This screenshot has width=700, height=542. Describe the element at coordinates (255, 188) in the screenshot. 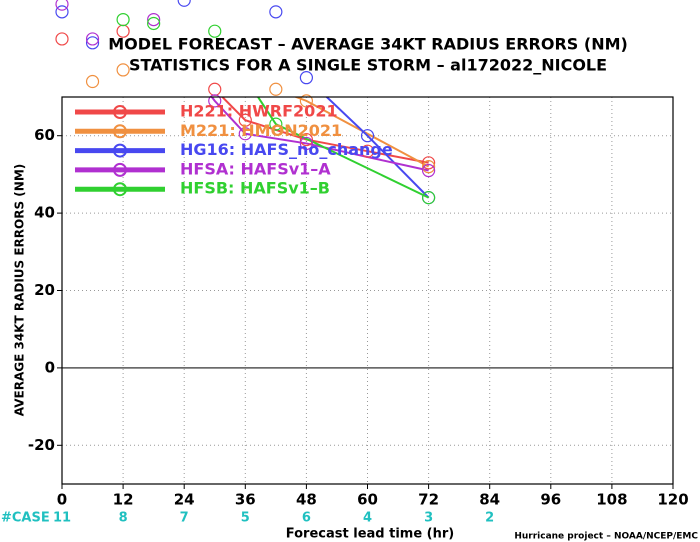

I see `legend-label: HFSB: HAFSv1–B` at that location.